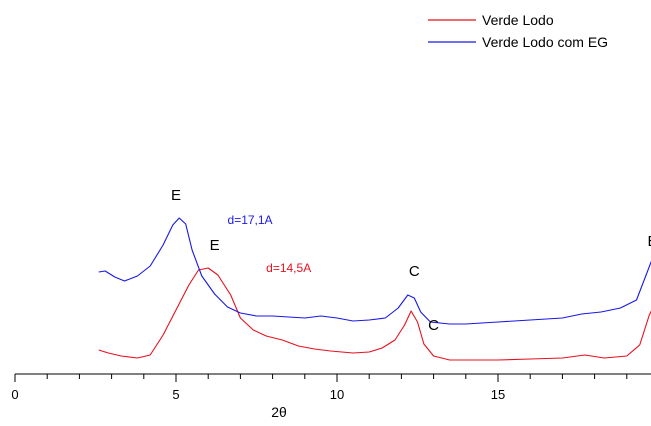 The width and height of the screenshot is (651, 426). Describe the element at coordinates (498, 394) in the screenshot. I see `x-tick-label: 15` at that location.